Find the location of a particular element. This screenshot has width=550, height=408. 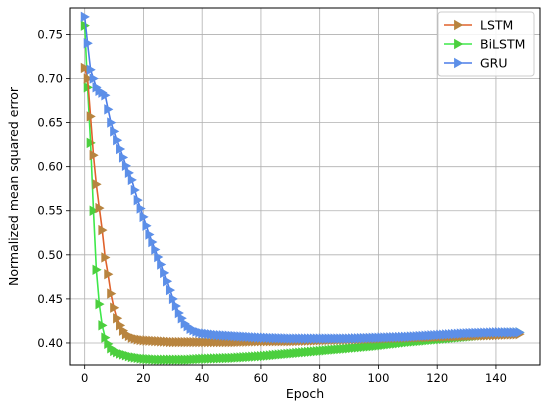

legend: LSTM BiLSTM GRU is located at coordinates (486, 44).